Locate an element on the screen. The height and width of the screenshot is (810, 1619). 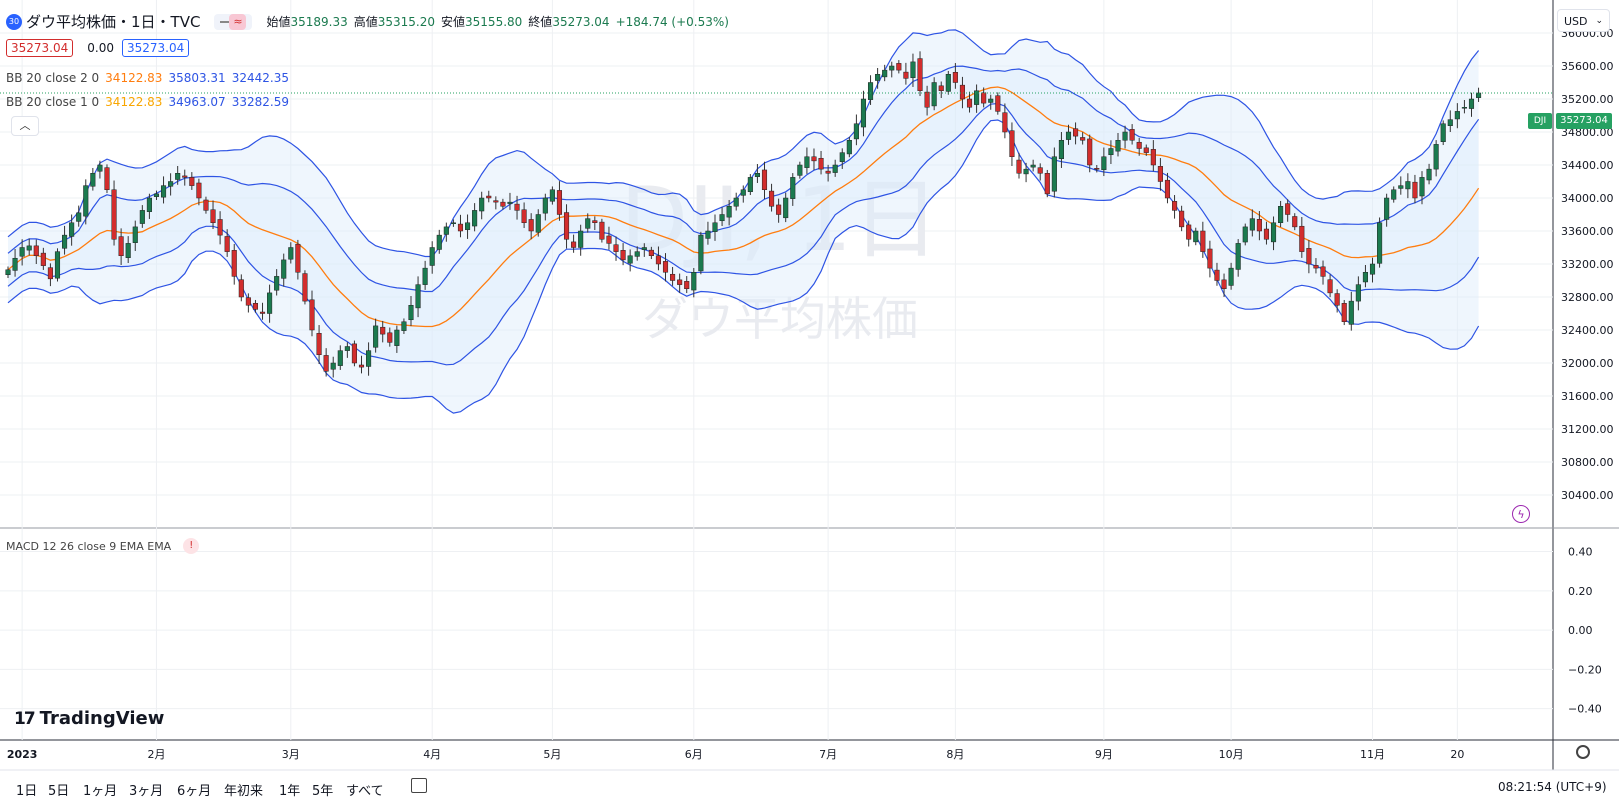
time-tick-label: 20 is located at coordinates (1457, 754).